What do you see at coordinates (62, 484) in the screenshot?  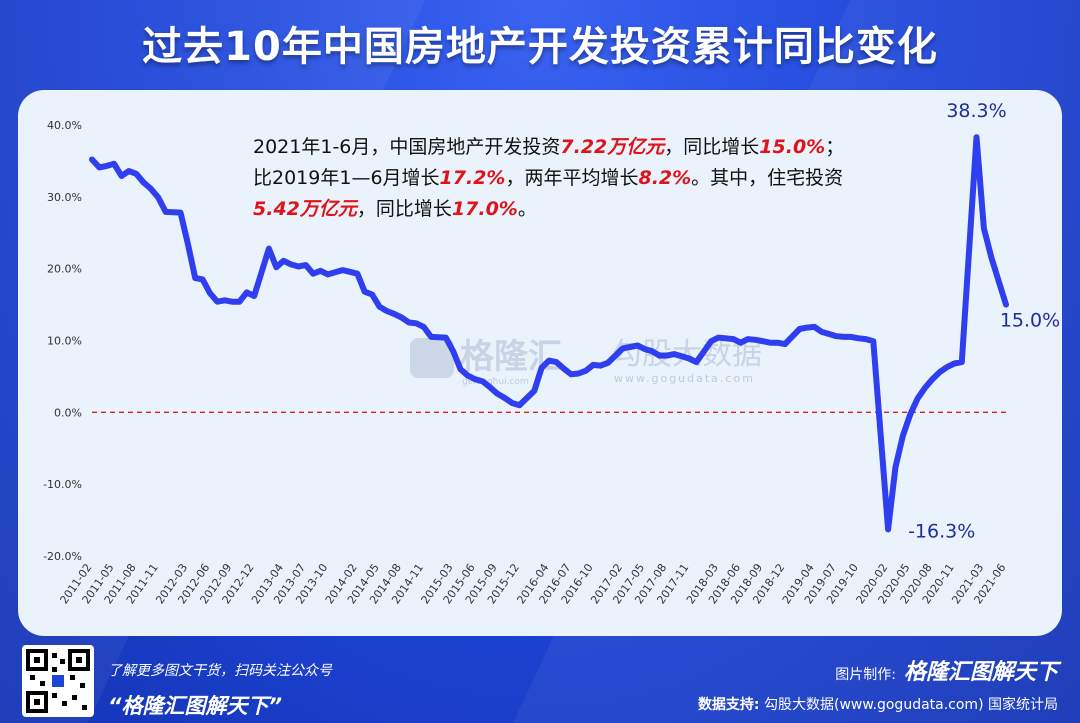 I see `y-tick-label: -10.0%` at bounding box center [62, 484].